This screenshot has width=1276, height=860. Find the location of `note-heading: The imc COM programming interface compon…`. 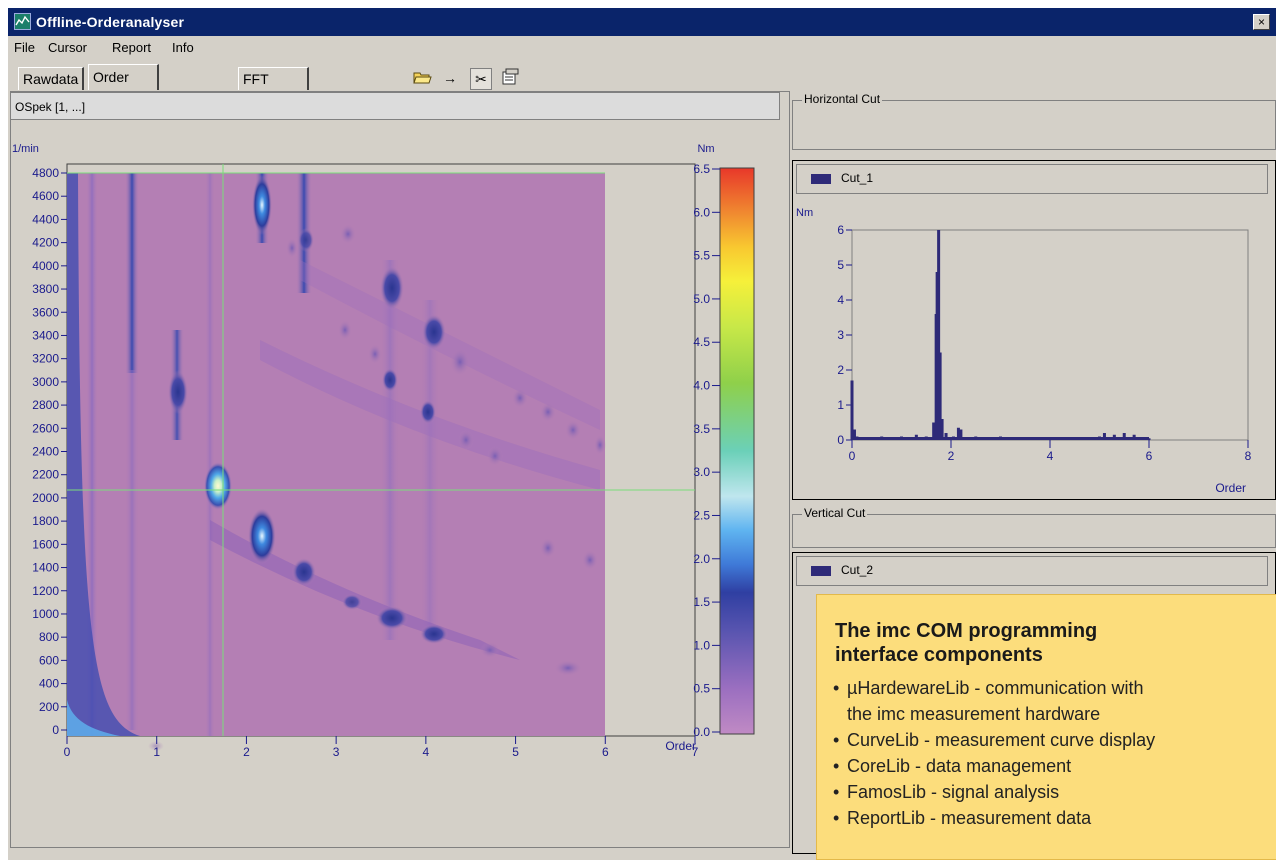

note-heading: The imc COM programming interface compon… is located at coordinates (966, 643).